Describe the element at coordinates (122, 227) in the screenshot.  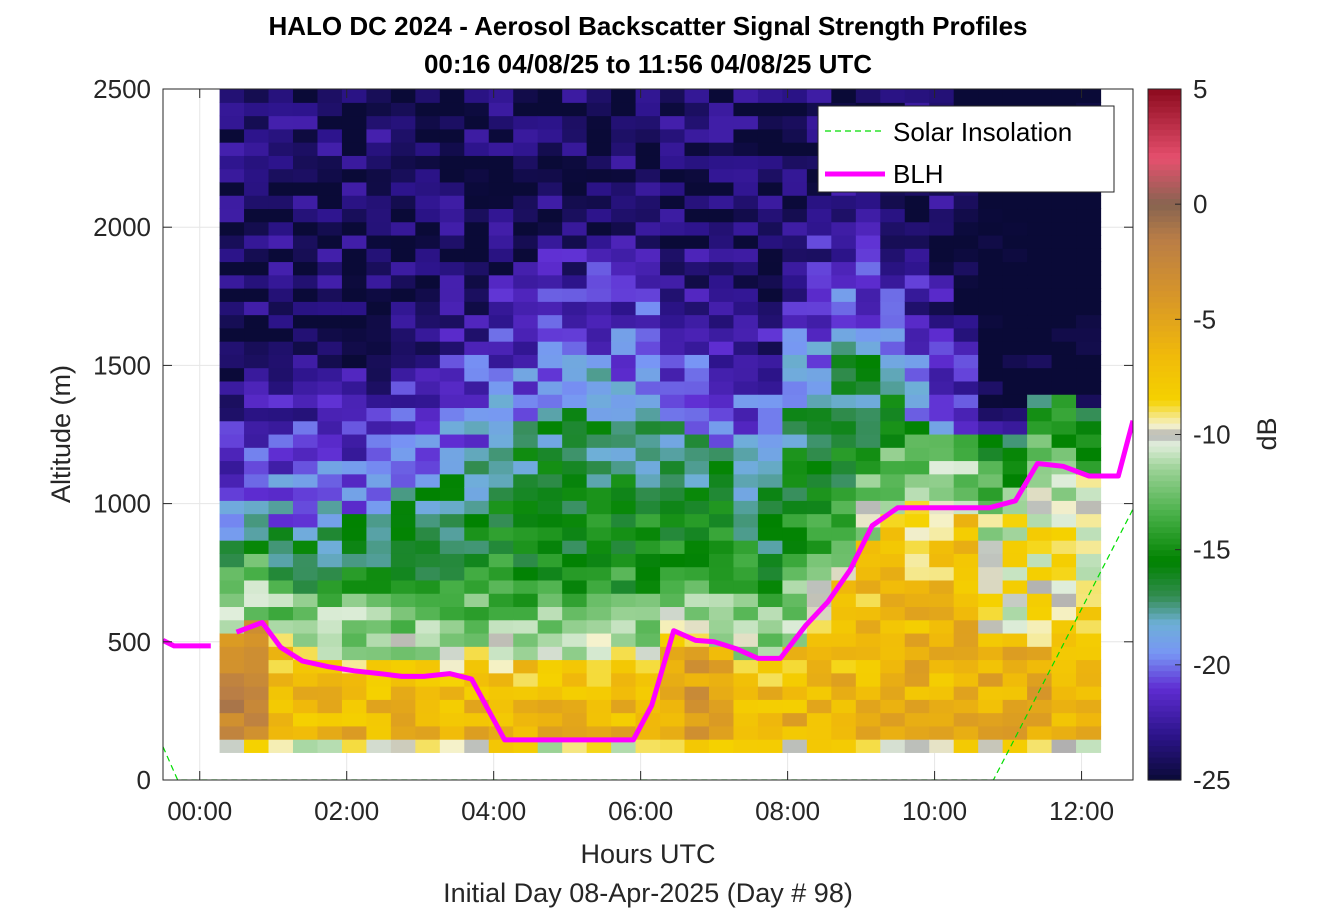
I see `y-tick-label: 2000` at that location.